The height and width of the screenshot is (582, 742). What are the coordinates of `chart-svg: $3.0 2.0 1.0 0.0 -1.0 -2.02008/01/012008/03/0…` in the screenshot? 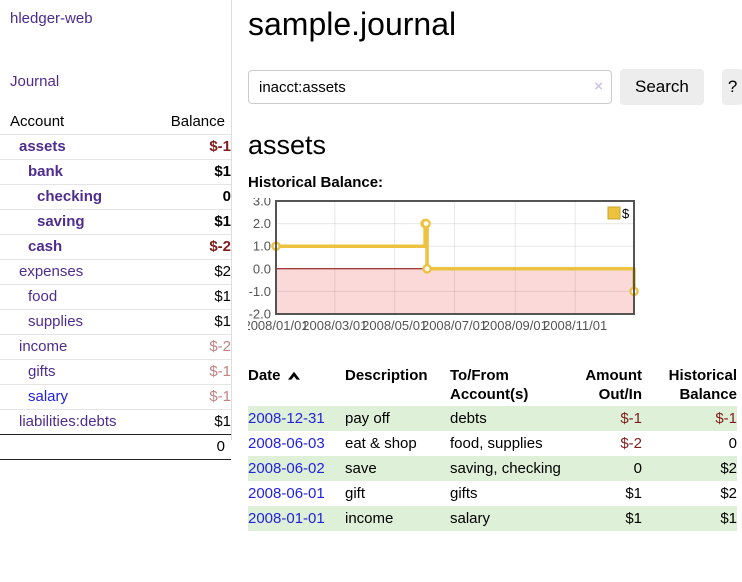 It's located at (441, 263).